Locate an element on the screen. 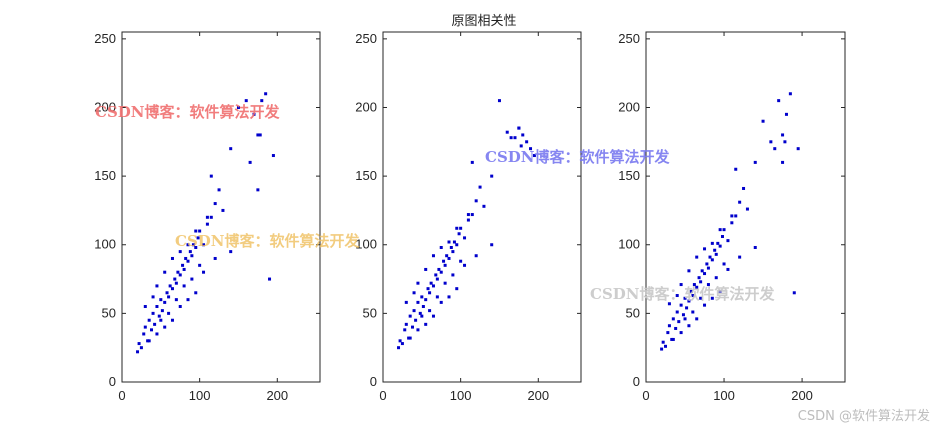 This screenshot has width=936, height=430. y-tick-label: 150 is located at coordinates (366, 175).